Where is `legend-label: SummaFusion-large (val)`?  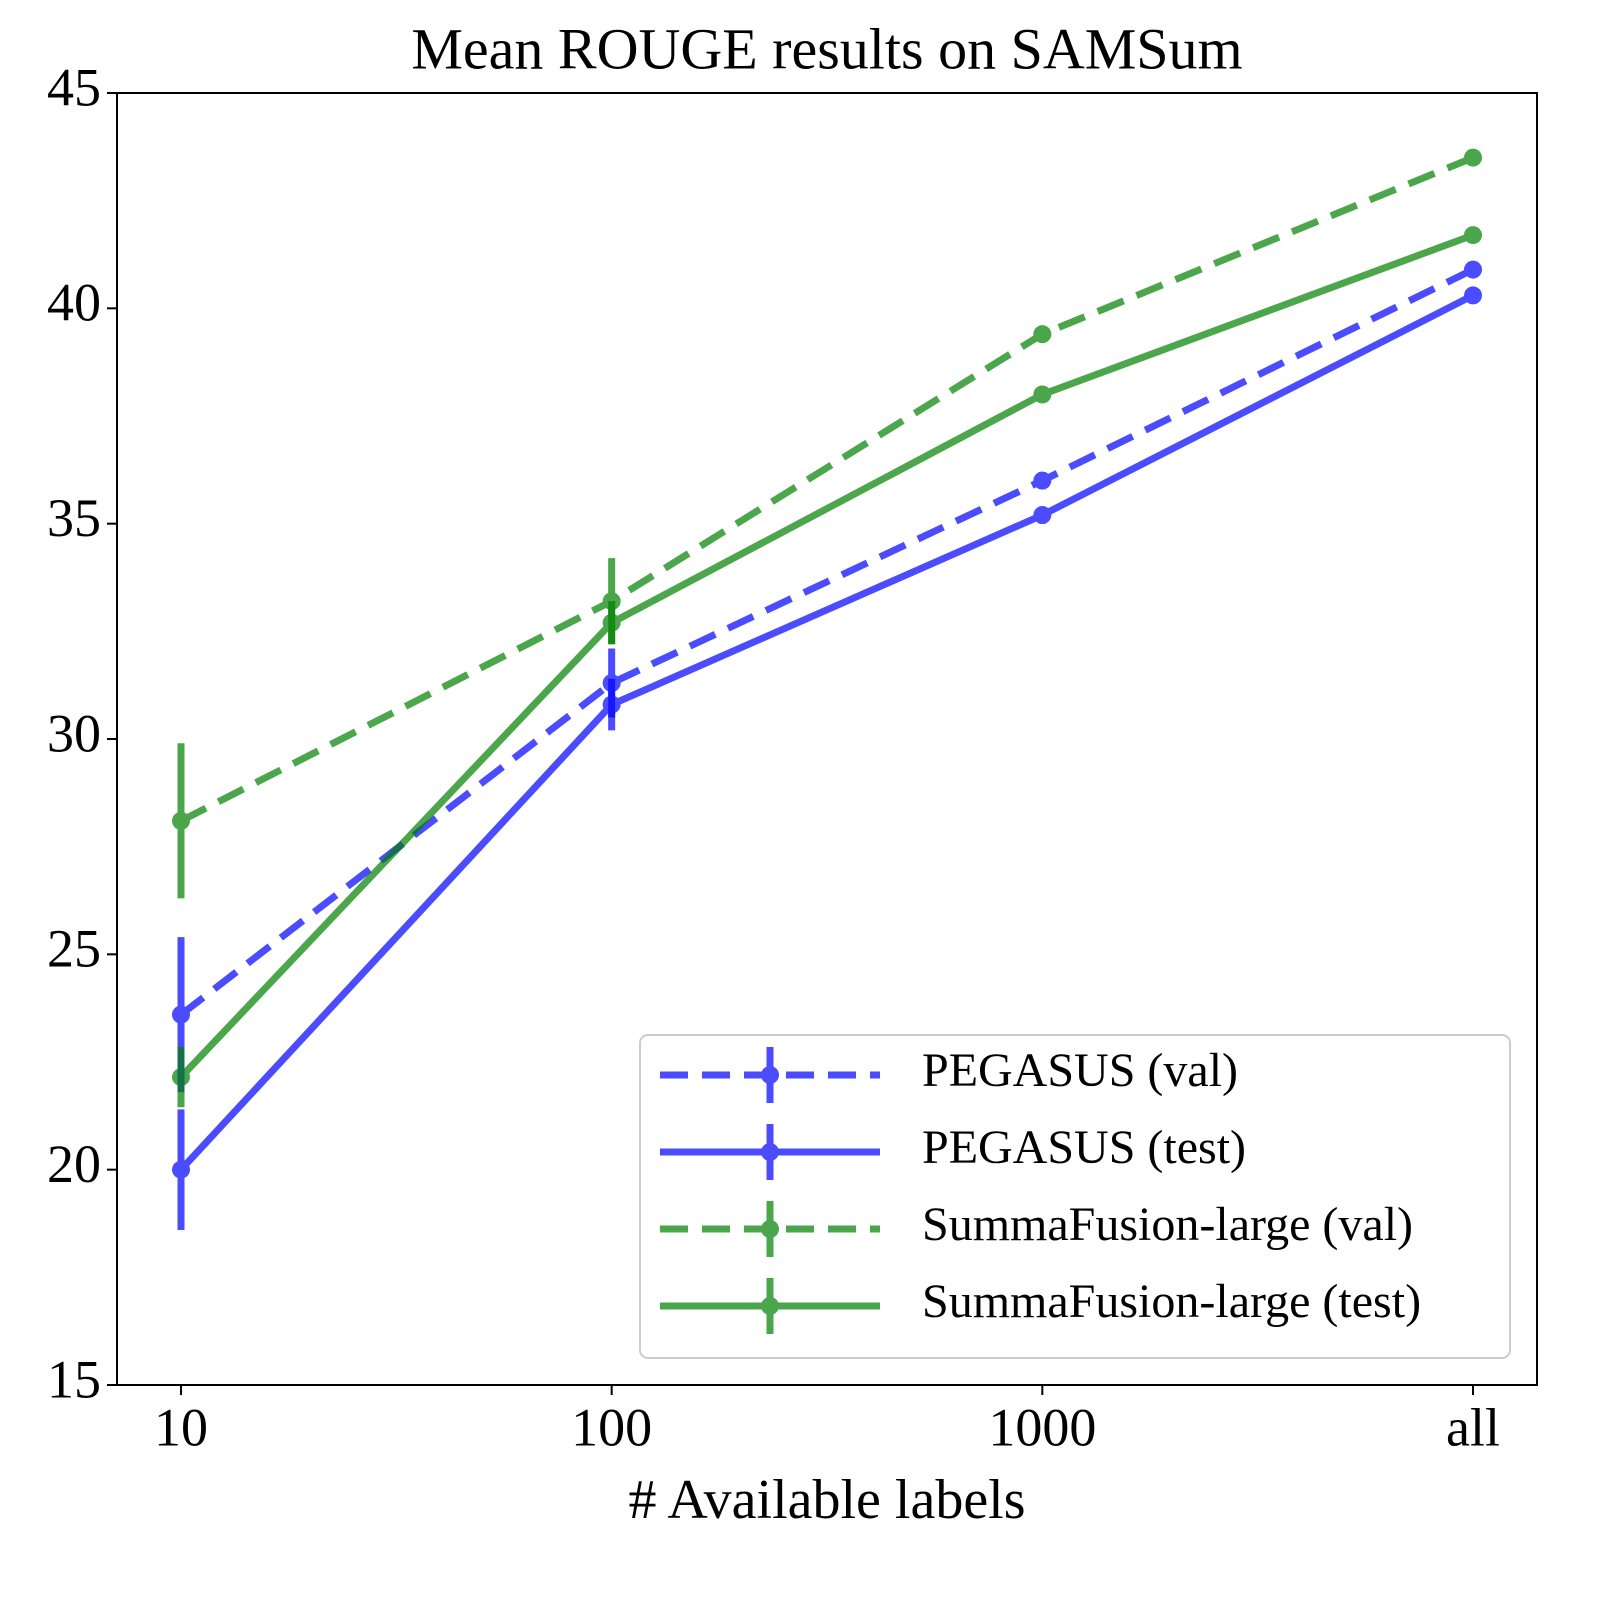 legend-label: SummaFusion-large (val) is located at coordinates (1167, 1224).